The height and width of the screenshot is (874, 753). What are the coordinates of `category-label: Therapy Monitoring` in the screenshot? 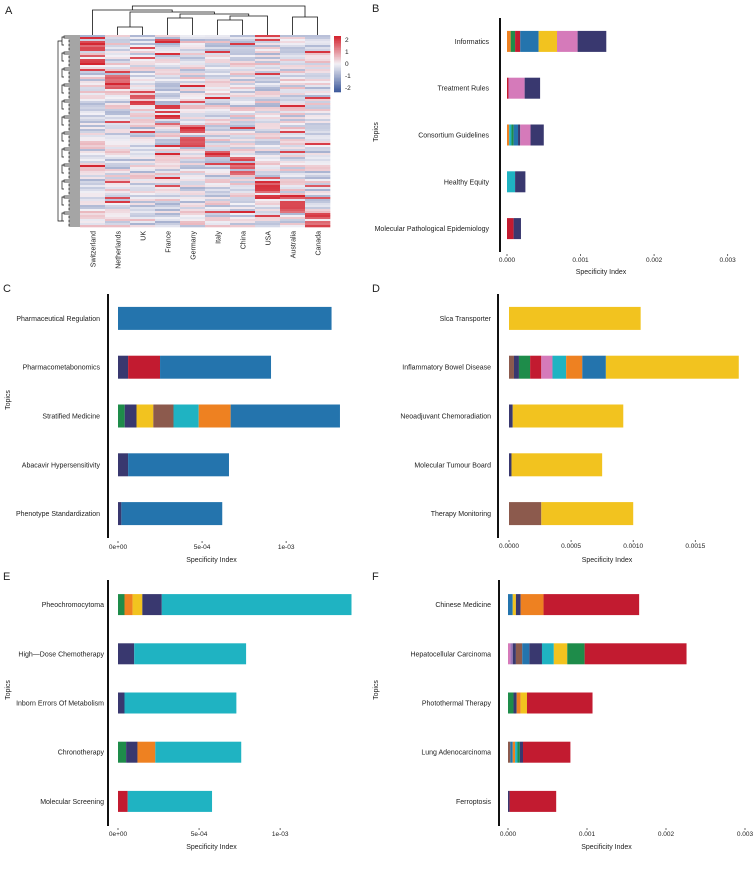 It's located at (461, 514).